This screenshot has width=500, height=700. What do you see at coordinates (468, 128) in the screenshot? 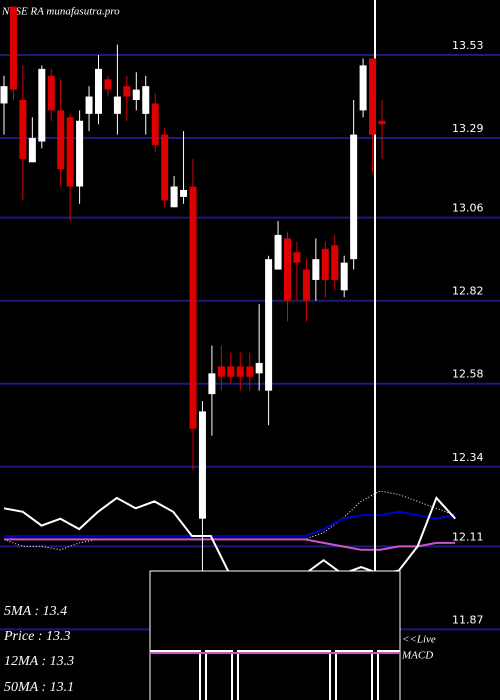
I see `y-tick-label: 13.29` at bounding box center [468, 128].